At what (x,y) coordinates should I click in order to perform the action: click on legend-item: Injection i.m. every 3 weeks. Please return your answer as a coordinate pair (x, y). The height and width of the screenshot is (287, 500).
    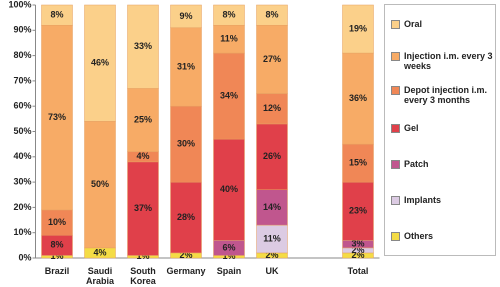
    Looking at the image, I should click on (442, 61).